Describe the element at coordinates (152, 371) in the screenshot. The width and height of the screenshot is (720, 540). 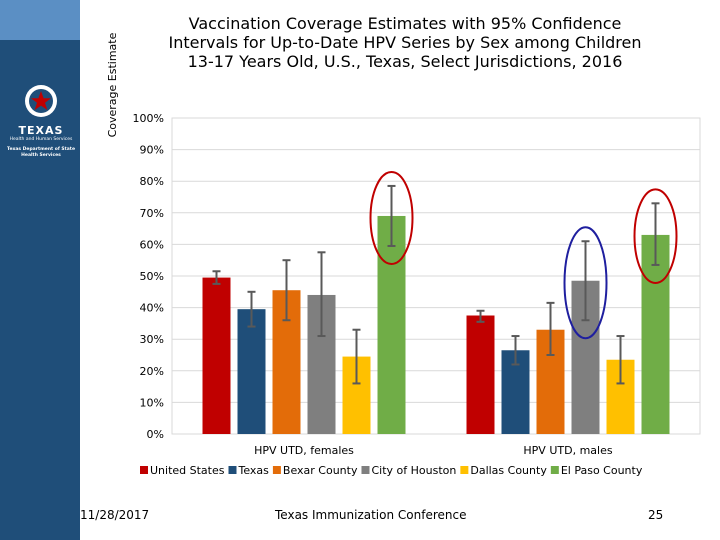
I see `y-tick-label: 20%` at that location.